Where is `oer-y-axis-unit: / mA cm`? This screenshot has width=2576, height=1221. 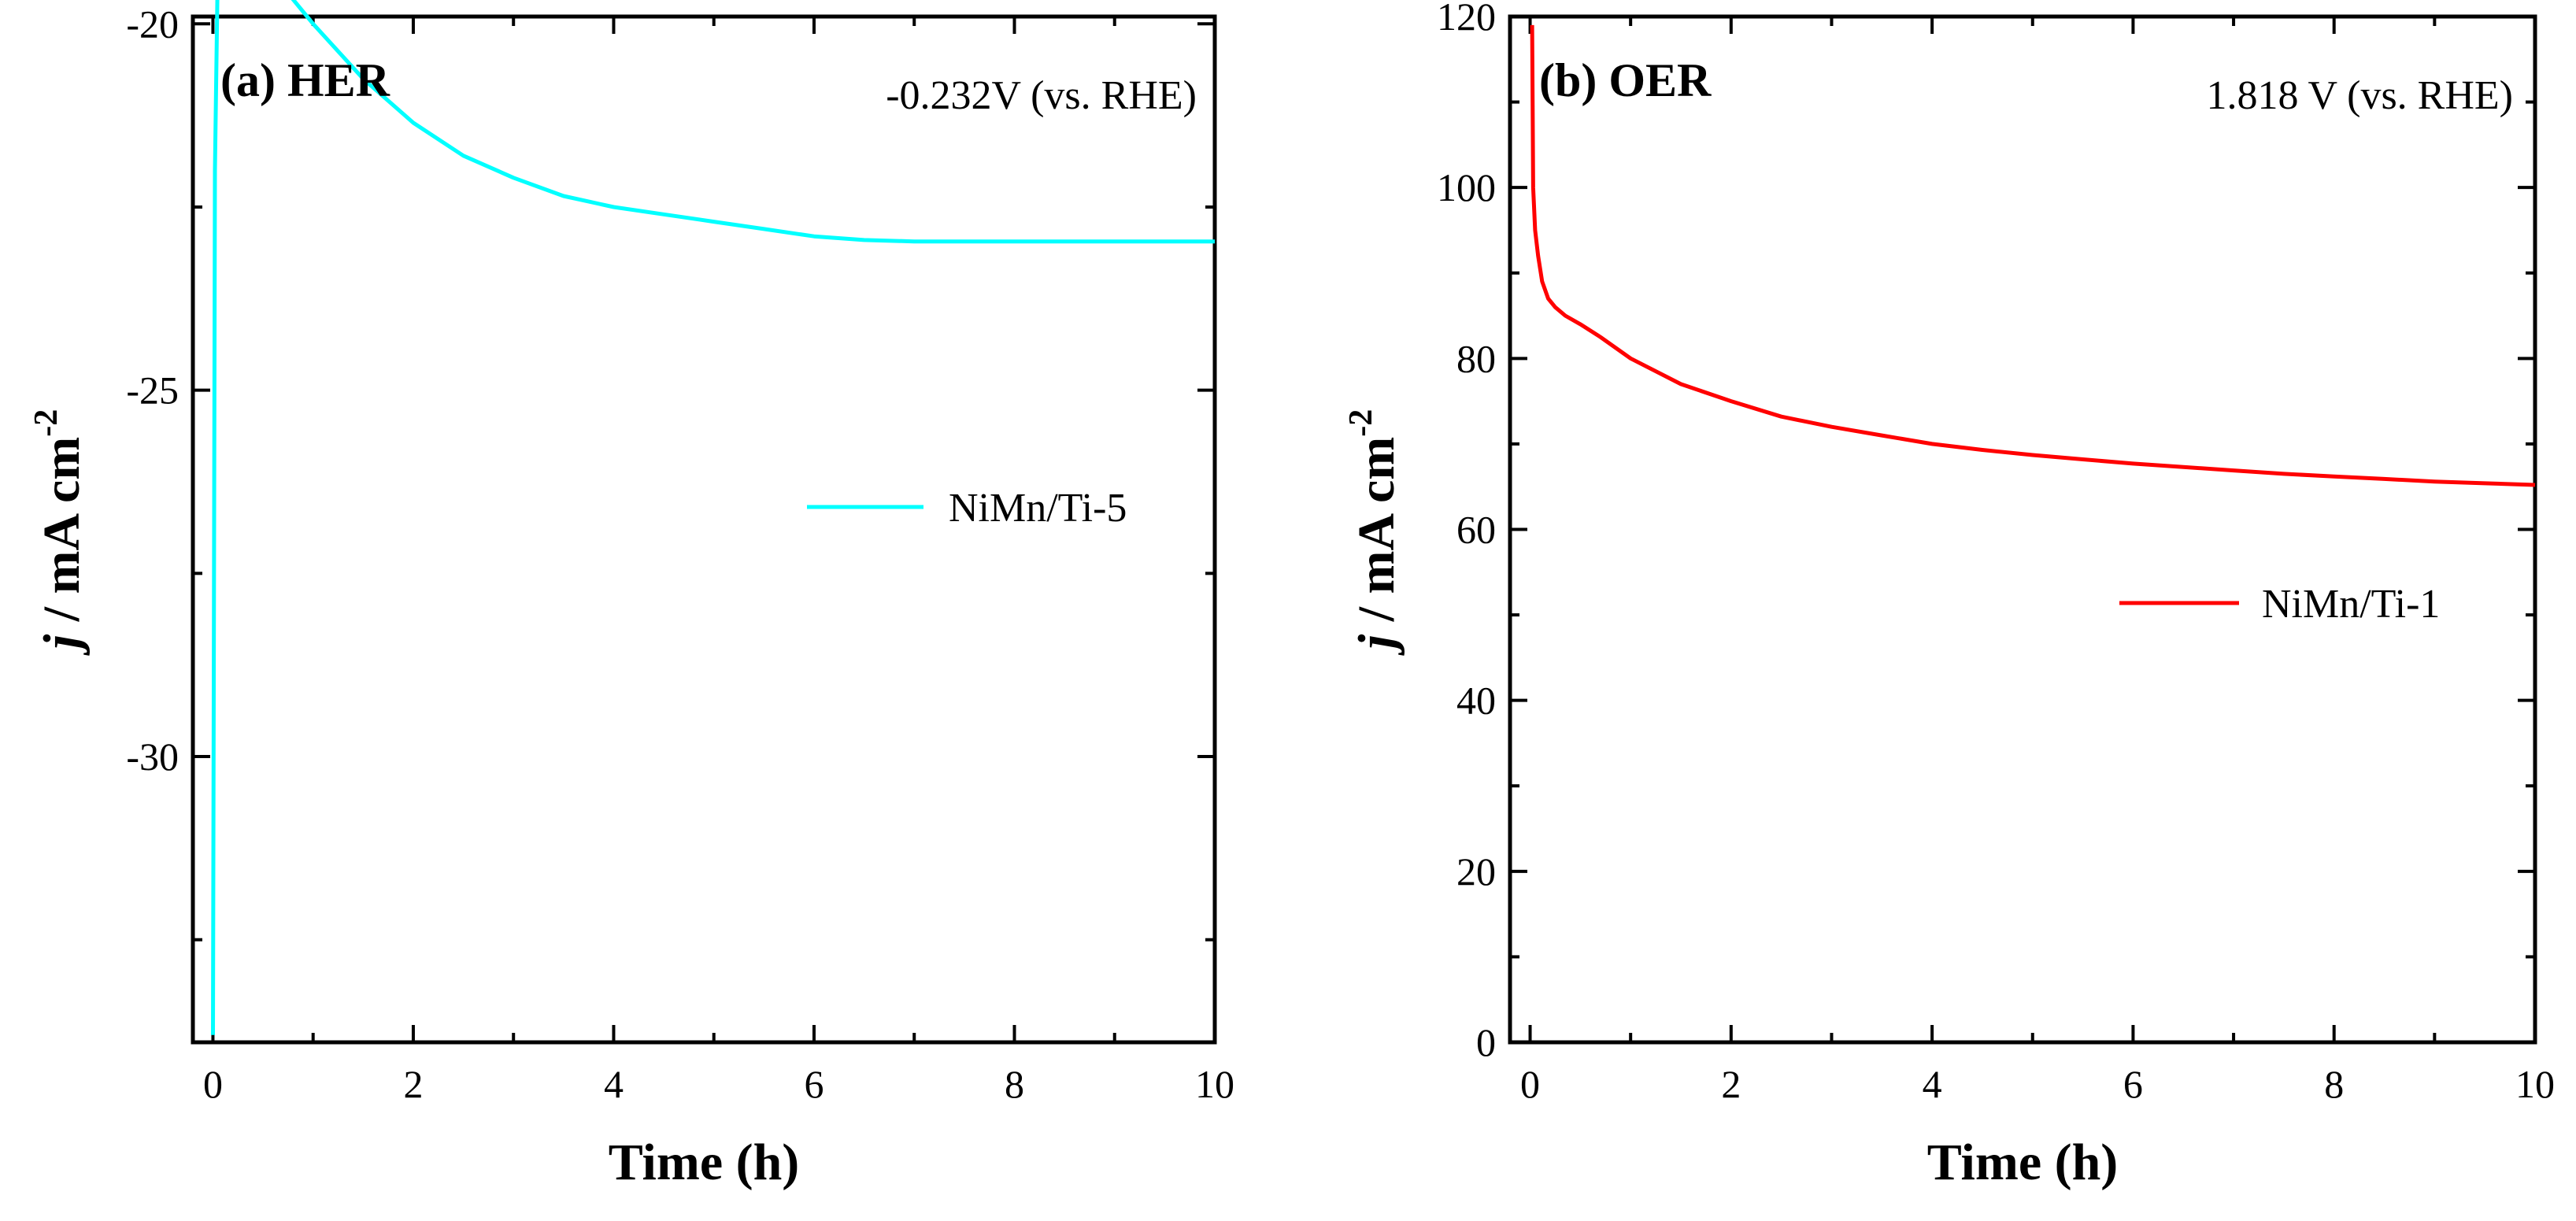
oer-y-axis-unit: / mA cm is located at coordinates (1376, 536).